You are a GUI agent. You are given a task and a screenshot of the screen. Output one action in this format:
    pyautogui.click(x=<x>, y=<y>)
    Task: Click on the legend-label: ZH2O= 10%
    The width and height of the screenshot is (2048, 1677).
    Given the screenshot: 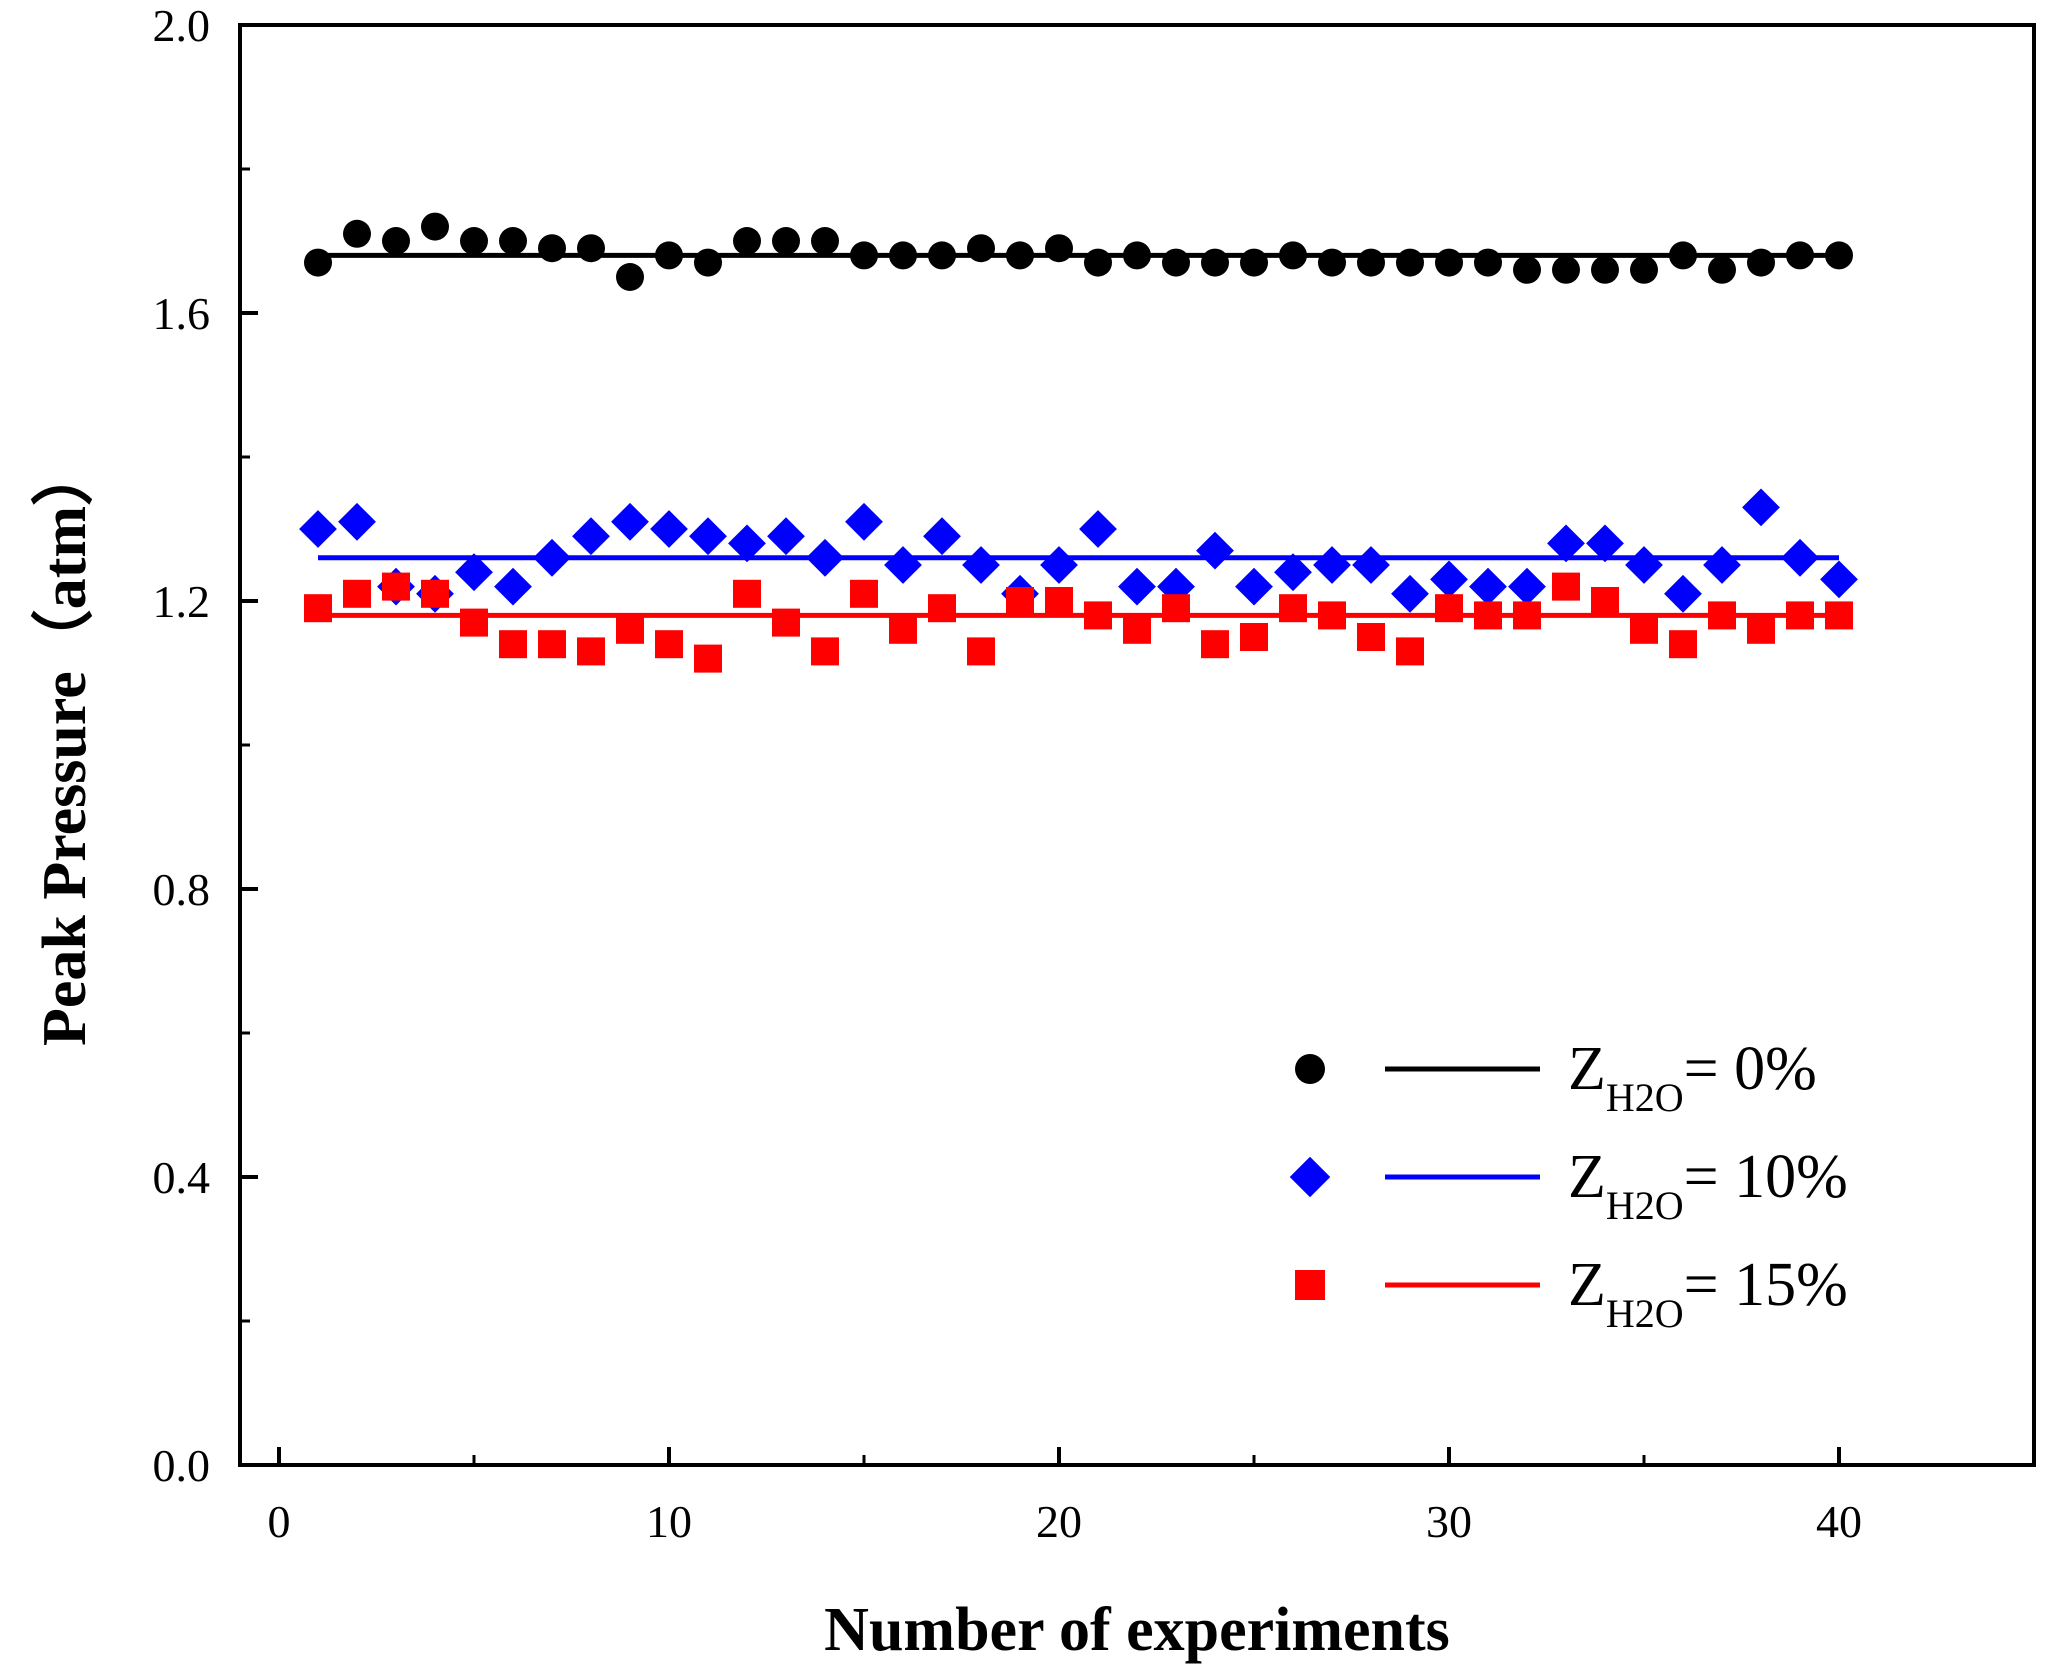 What is the action you would take?
    pyautogui.click(x=1708, y=1185)
    